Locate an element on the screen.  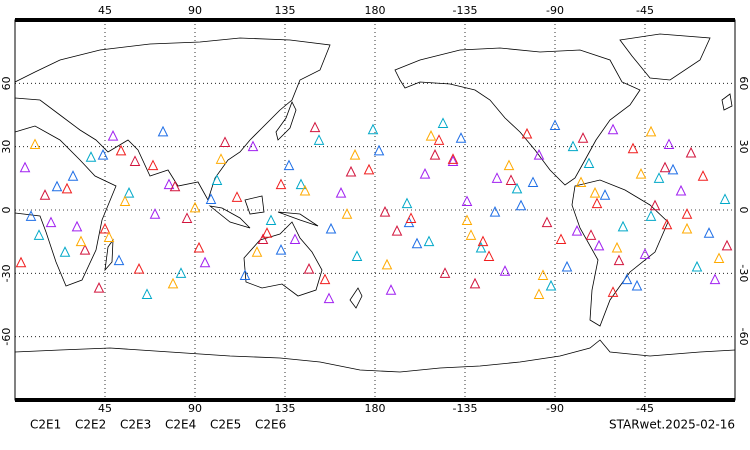
x-tick-label-bottom: -135 is located at coordinates (465, 408).